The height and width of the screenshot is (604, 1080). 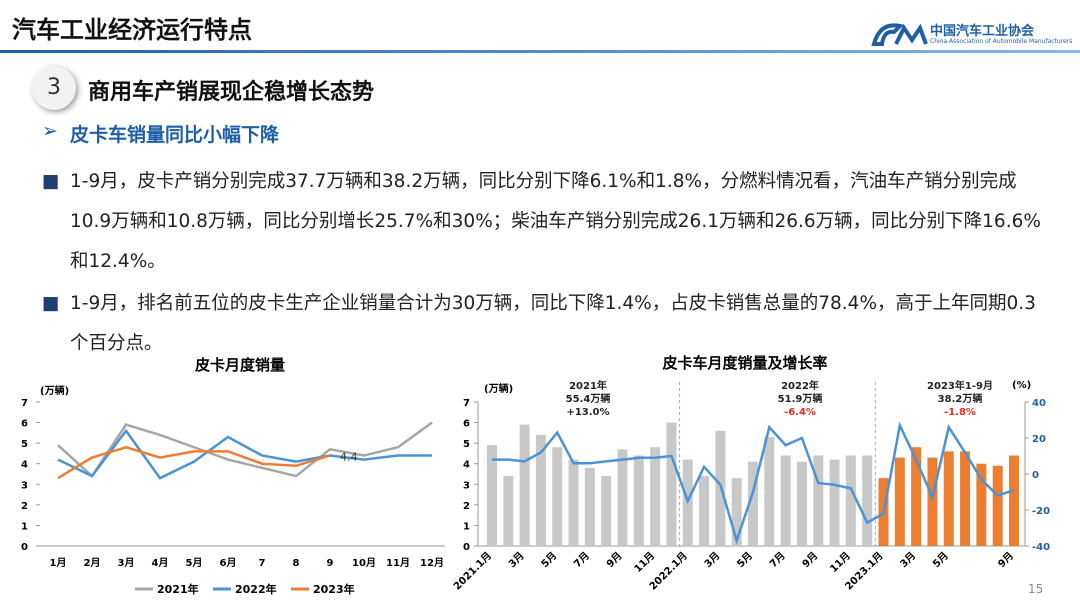 I want to click on annotation: 2022年, so click(x=800, y=385).